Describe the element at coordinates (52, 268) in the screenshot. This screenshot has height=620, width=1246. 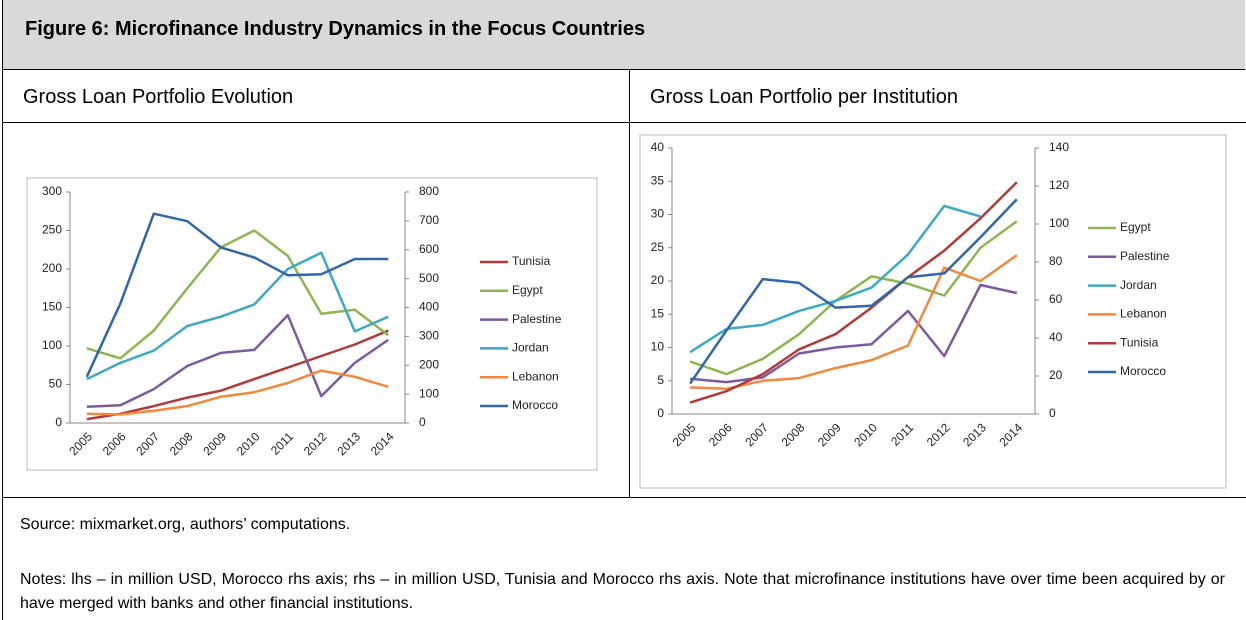
I see `y-tick-label: 200` at that location.